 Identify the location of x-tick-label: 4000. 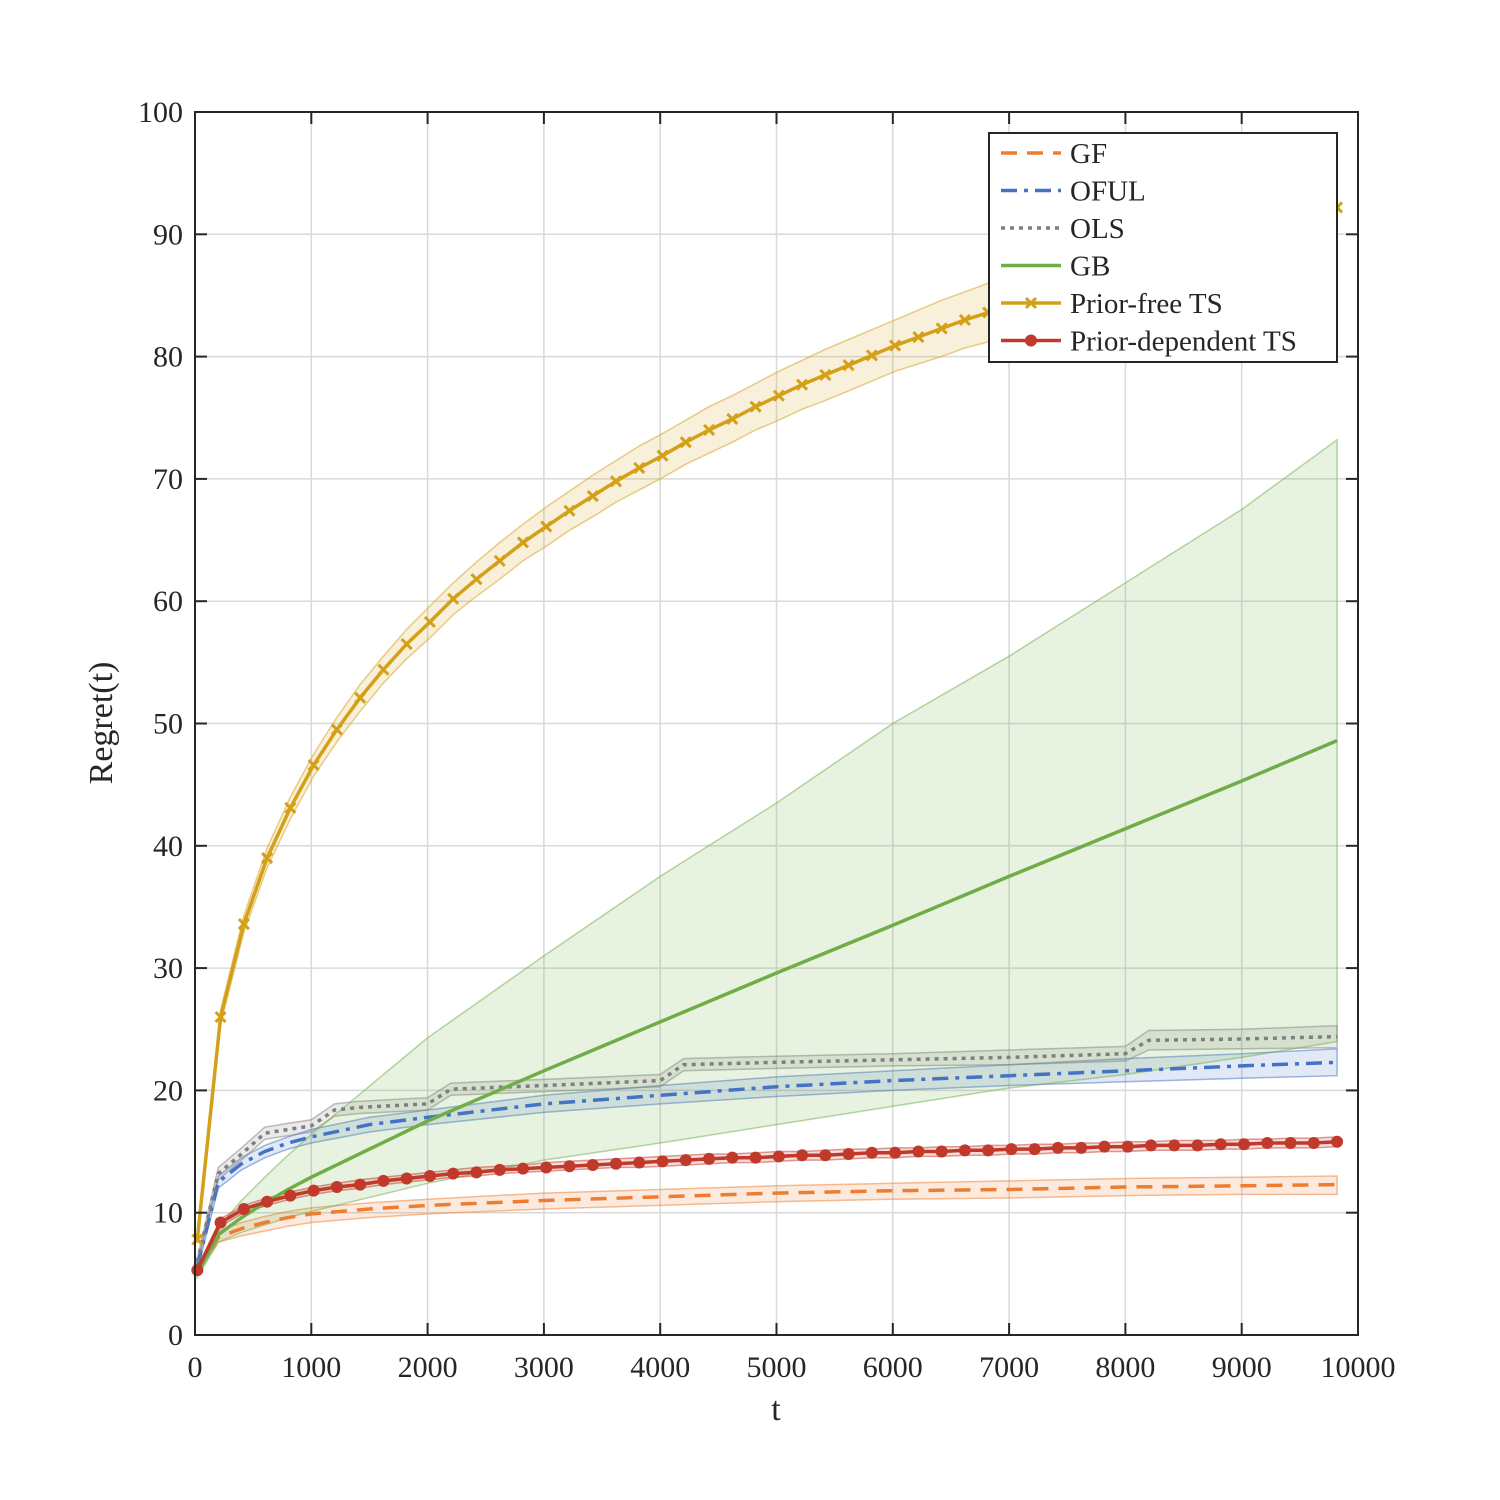
(660, 1367).